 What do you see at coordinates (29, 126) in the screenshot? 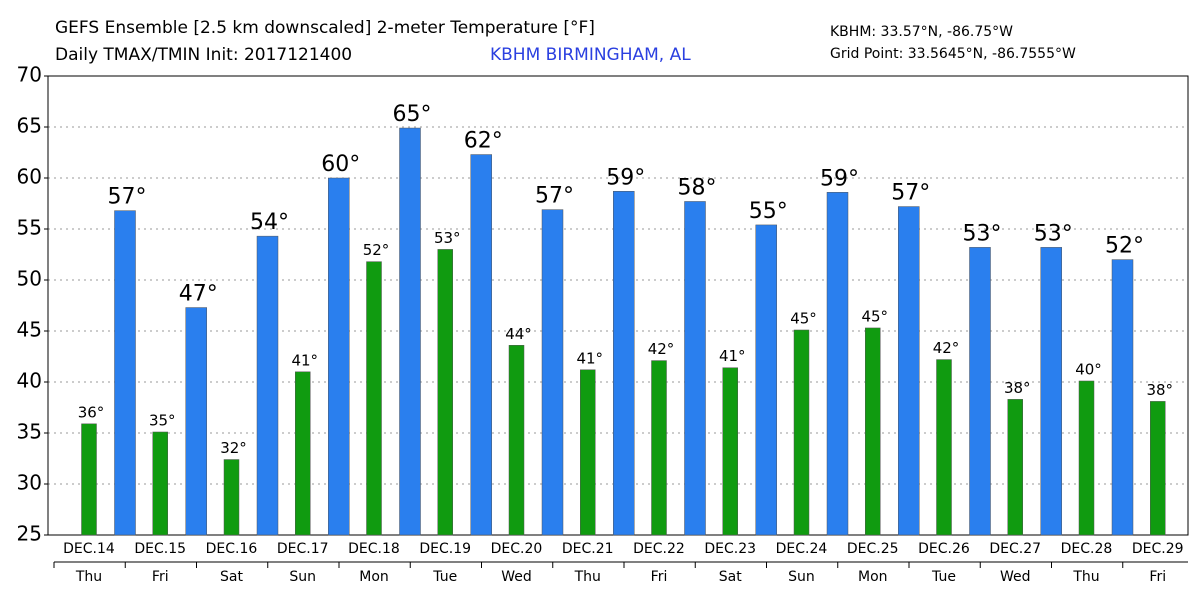
I see `y-tick-label: 65` at bounding box center [29, 126].